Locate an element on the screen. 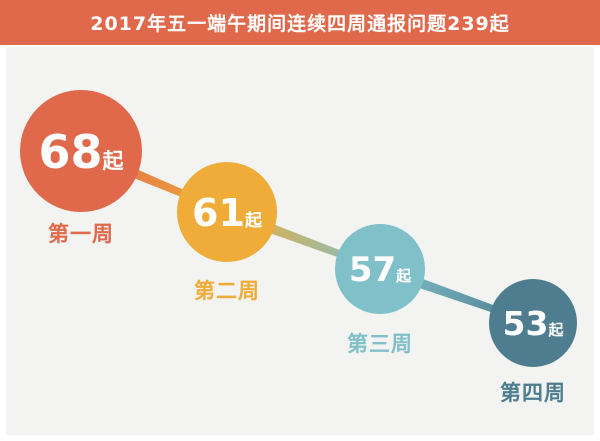 Image resolution: width=600 pixels, height=441 pixels. title-banner: 2017年五一端午期间连续四周通报问题239起 is located at coordinates (300, 22).